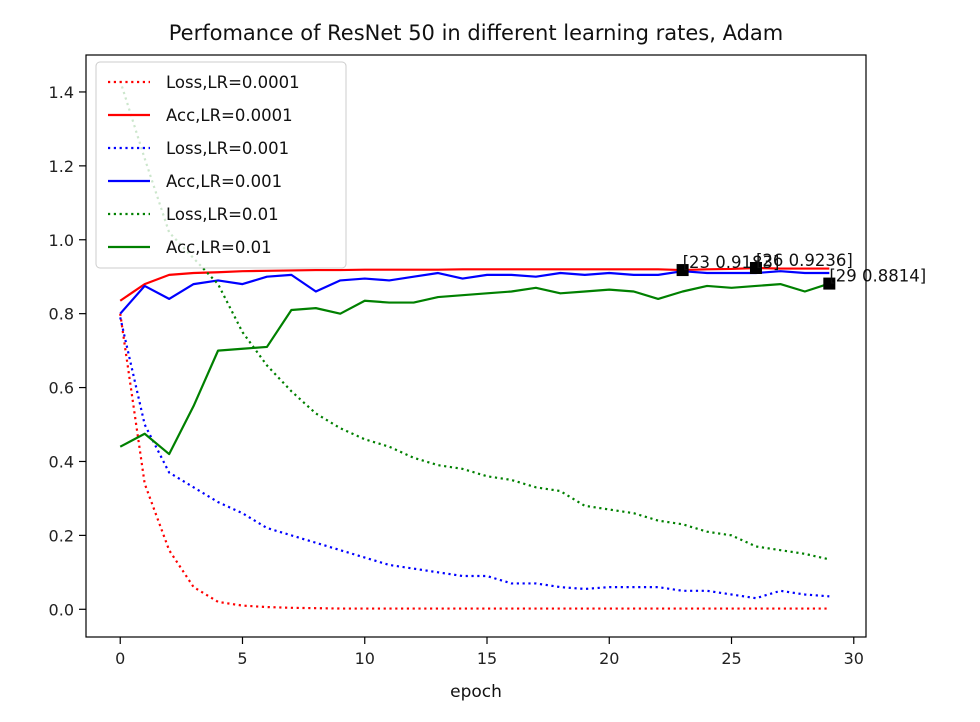 The image size is (980, 722). I want to click on legend-label-5: Loss,LR=0.01, so click(222, 214).